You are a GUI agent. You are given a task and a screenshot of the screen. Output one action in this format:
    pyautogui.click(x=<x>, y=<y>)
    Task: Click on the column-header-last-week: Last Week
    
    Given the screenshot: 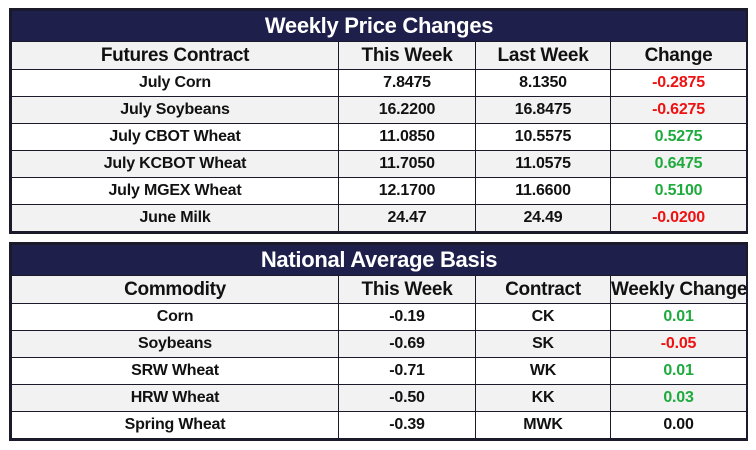 What is the action you would take?
    pyautogui.click(x=543, y=55)
    